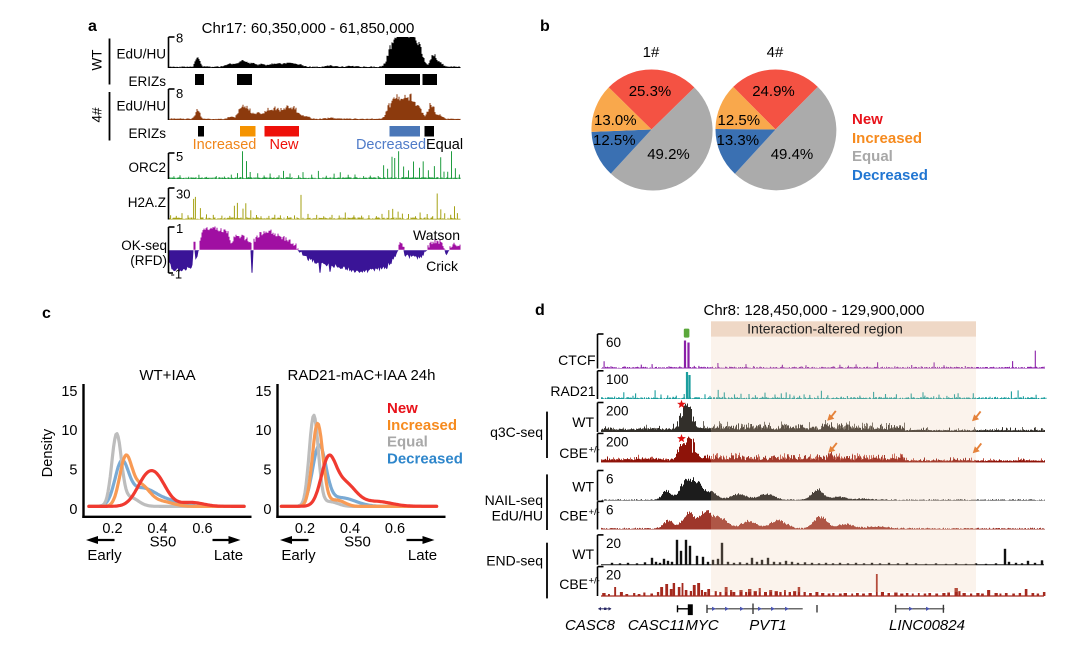  Describe the element at coordinates (183, 194) in the screenshot. I see `svg-text: 30` at that location.